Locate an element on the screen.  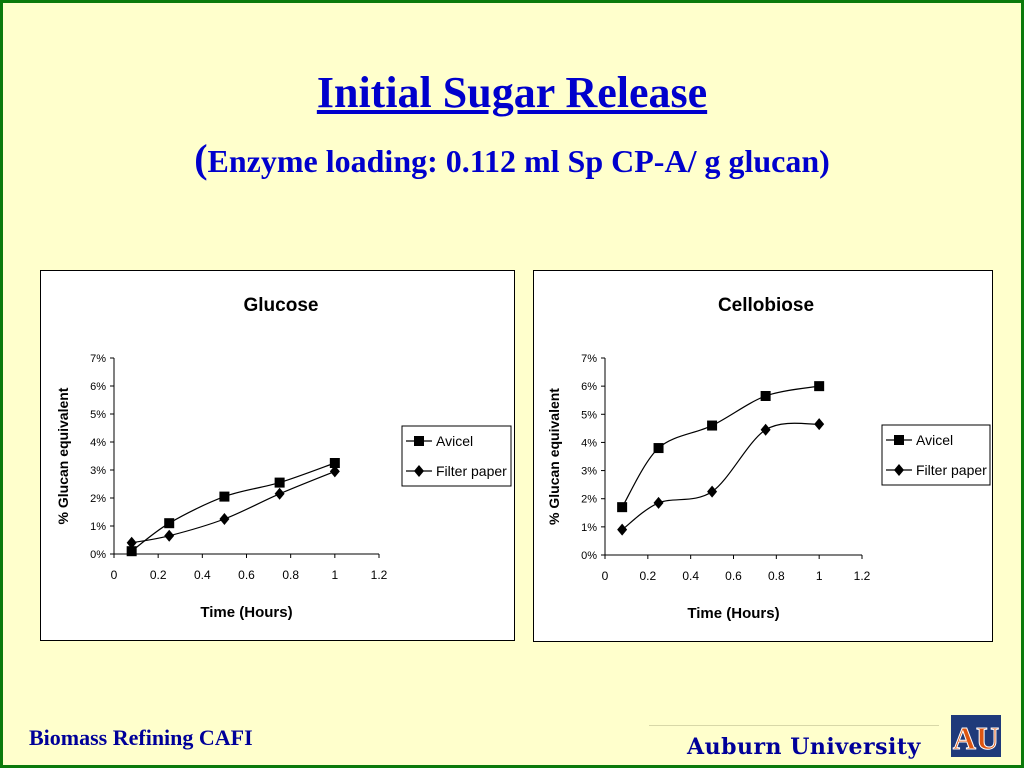
footer-university: Auburn University is located at coordinates (804, 747).